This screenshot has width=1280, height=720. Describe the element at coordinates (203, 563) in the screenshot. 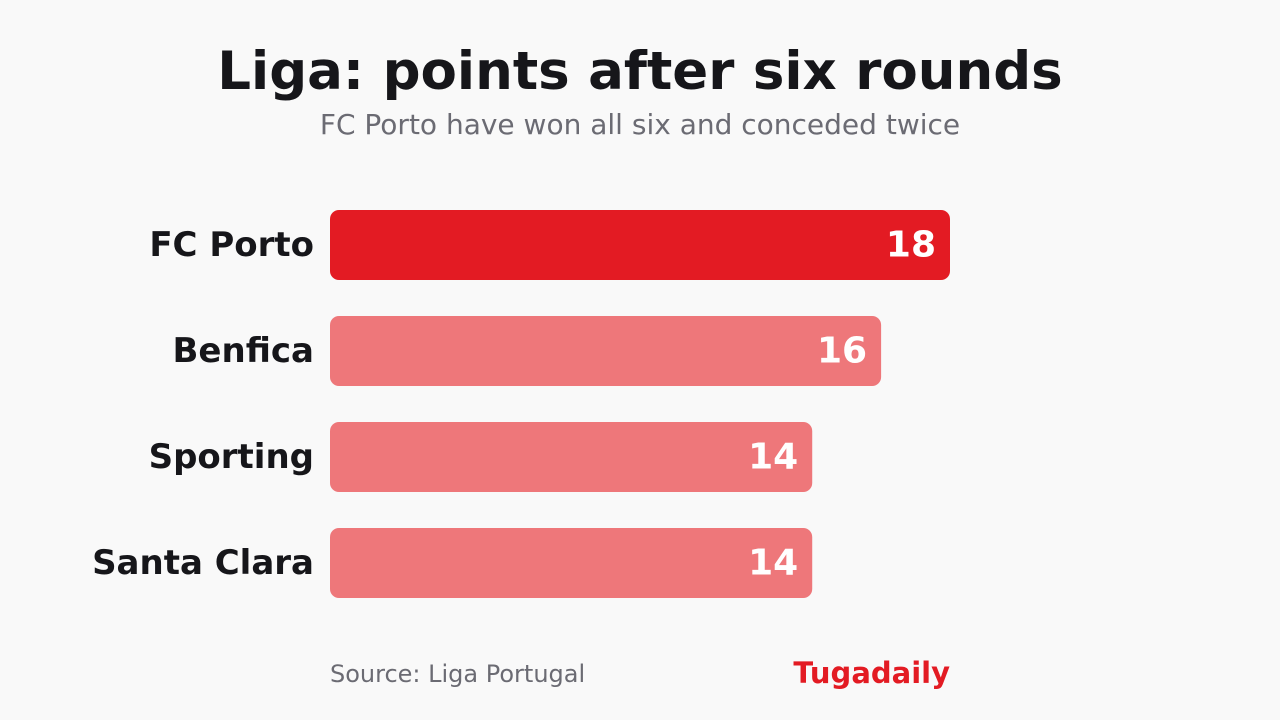

I see `category-label: Santa Clara` at that location.